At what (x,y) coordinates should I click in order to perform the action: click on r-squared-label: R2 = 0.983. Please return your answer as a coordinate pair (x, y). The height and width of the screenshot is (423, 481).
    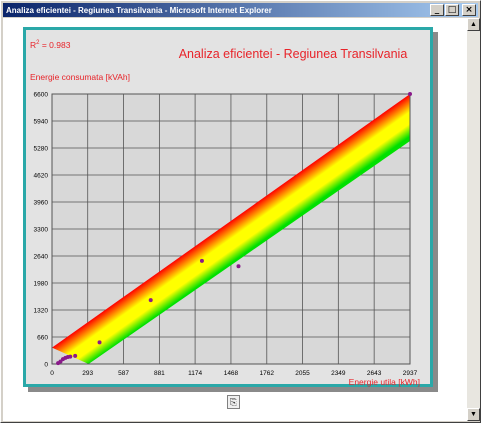
    Looking at the image, I should click on (50, 45).